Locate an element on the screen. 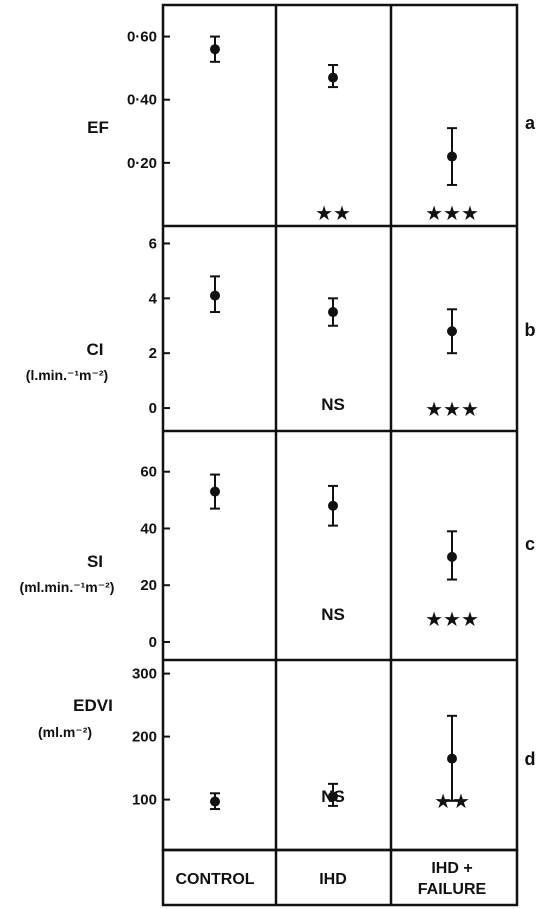 The image size is (537, 909). y-tick-label: 4 is located at coordinates (153, 298).